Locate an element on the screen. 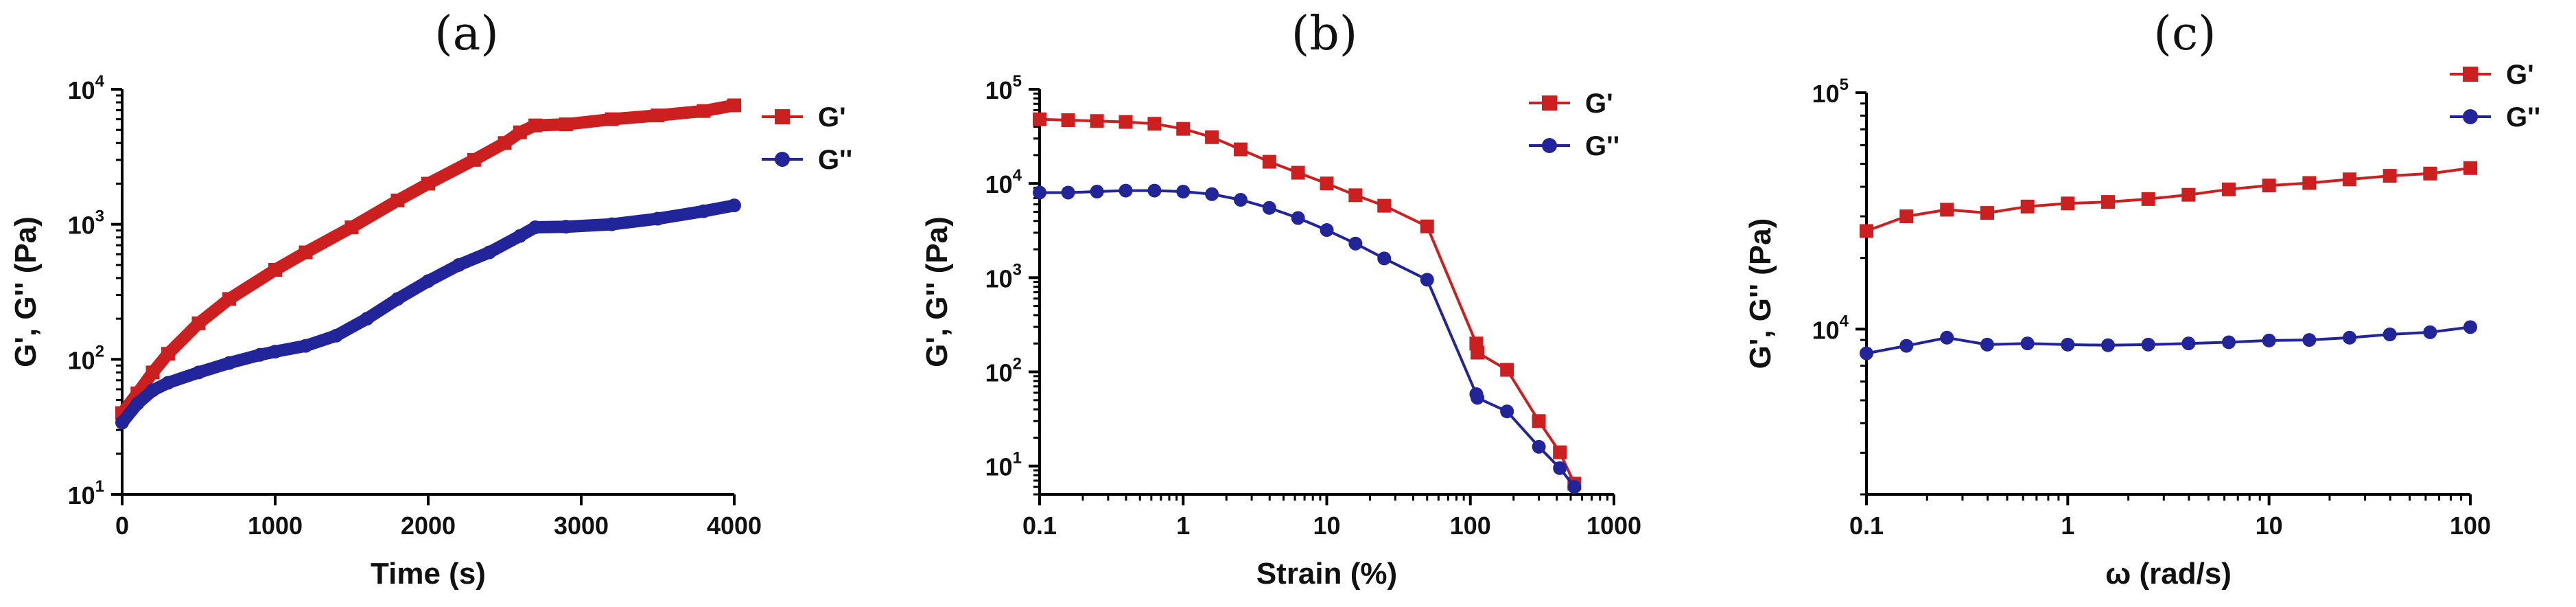 The height and width of the screenshot is (607, 2576). x-axis-title: Time (s) is located at coordinates (428, 574).